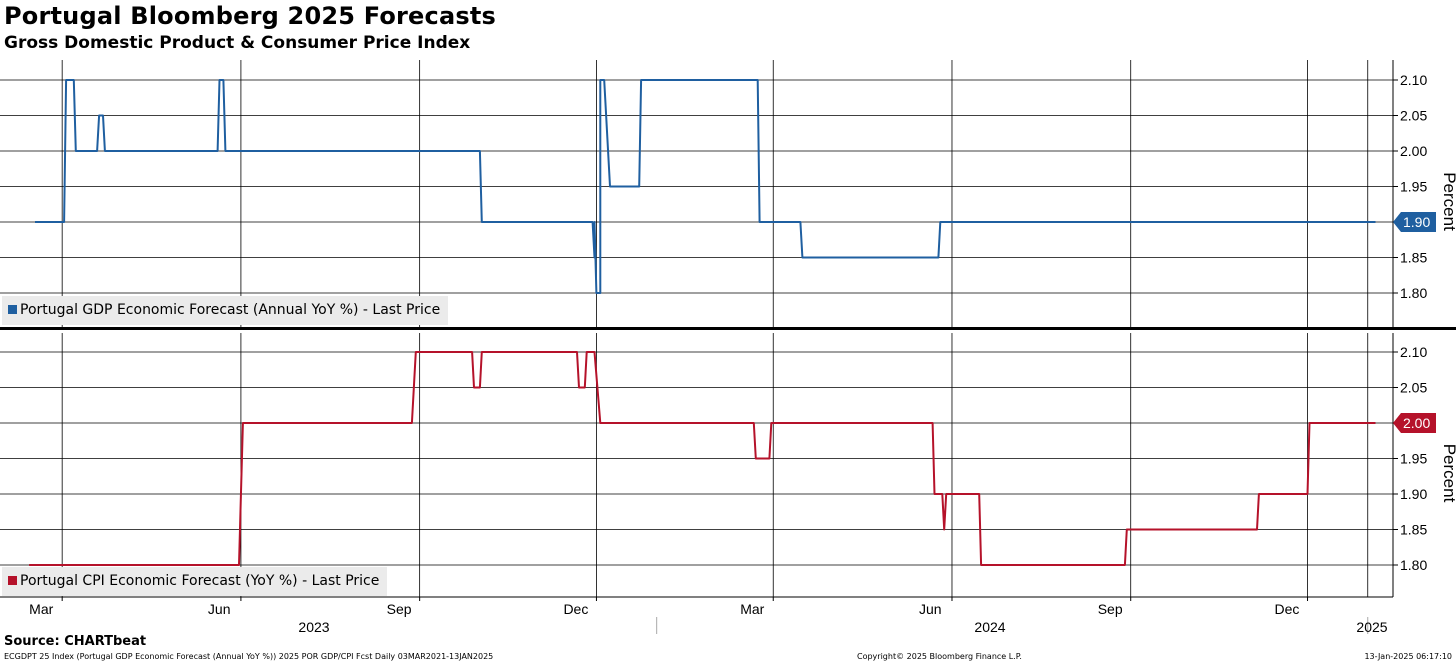 The image size is (1456, 665). What do you see at coordinates (696, 615) in the screenshot?
I see `x-axis: Mar Jun Sep Dec Mar Jun Sep Dec 2023 2024 2025` at bounding box center [696, 615].